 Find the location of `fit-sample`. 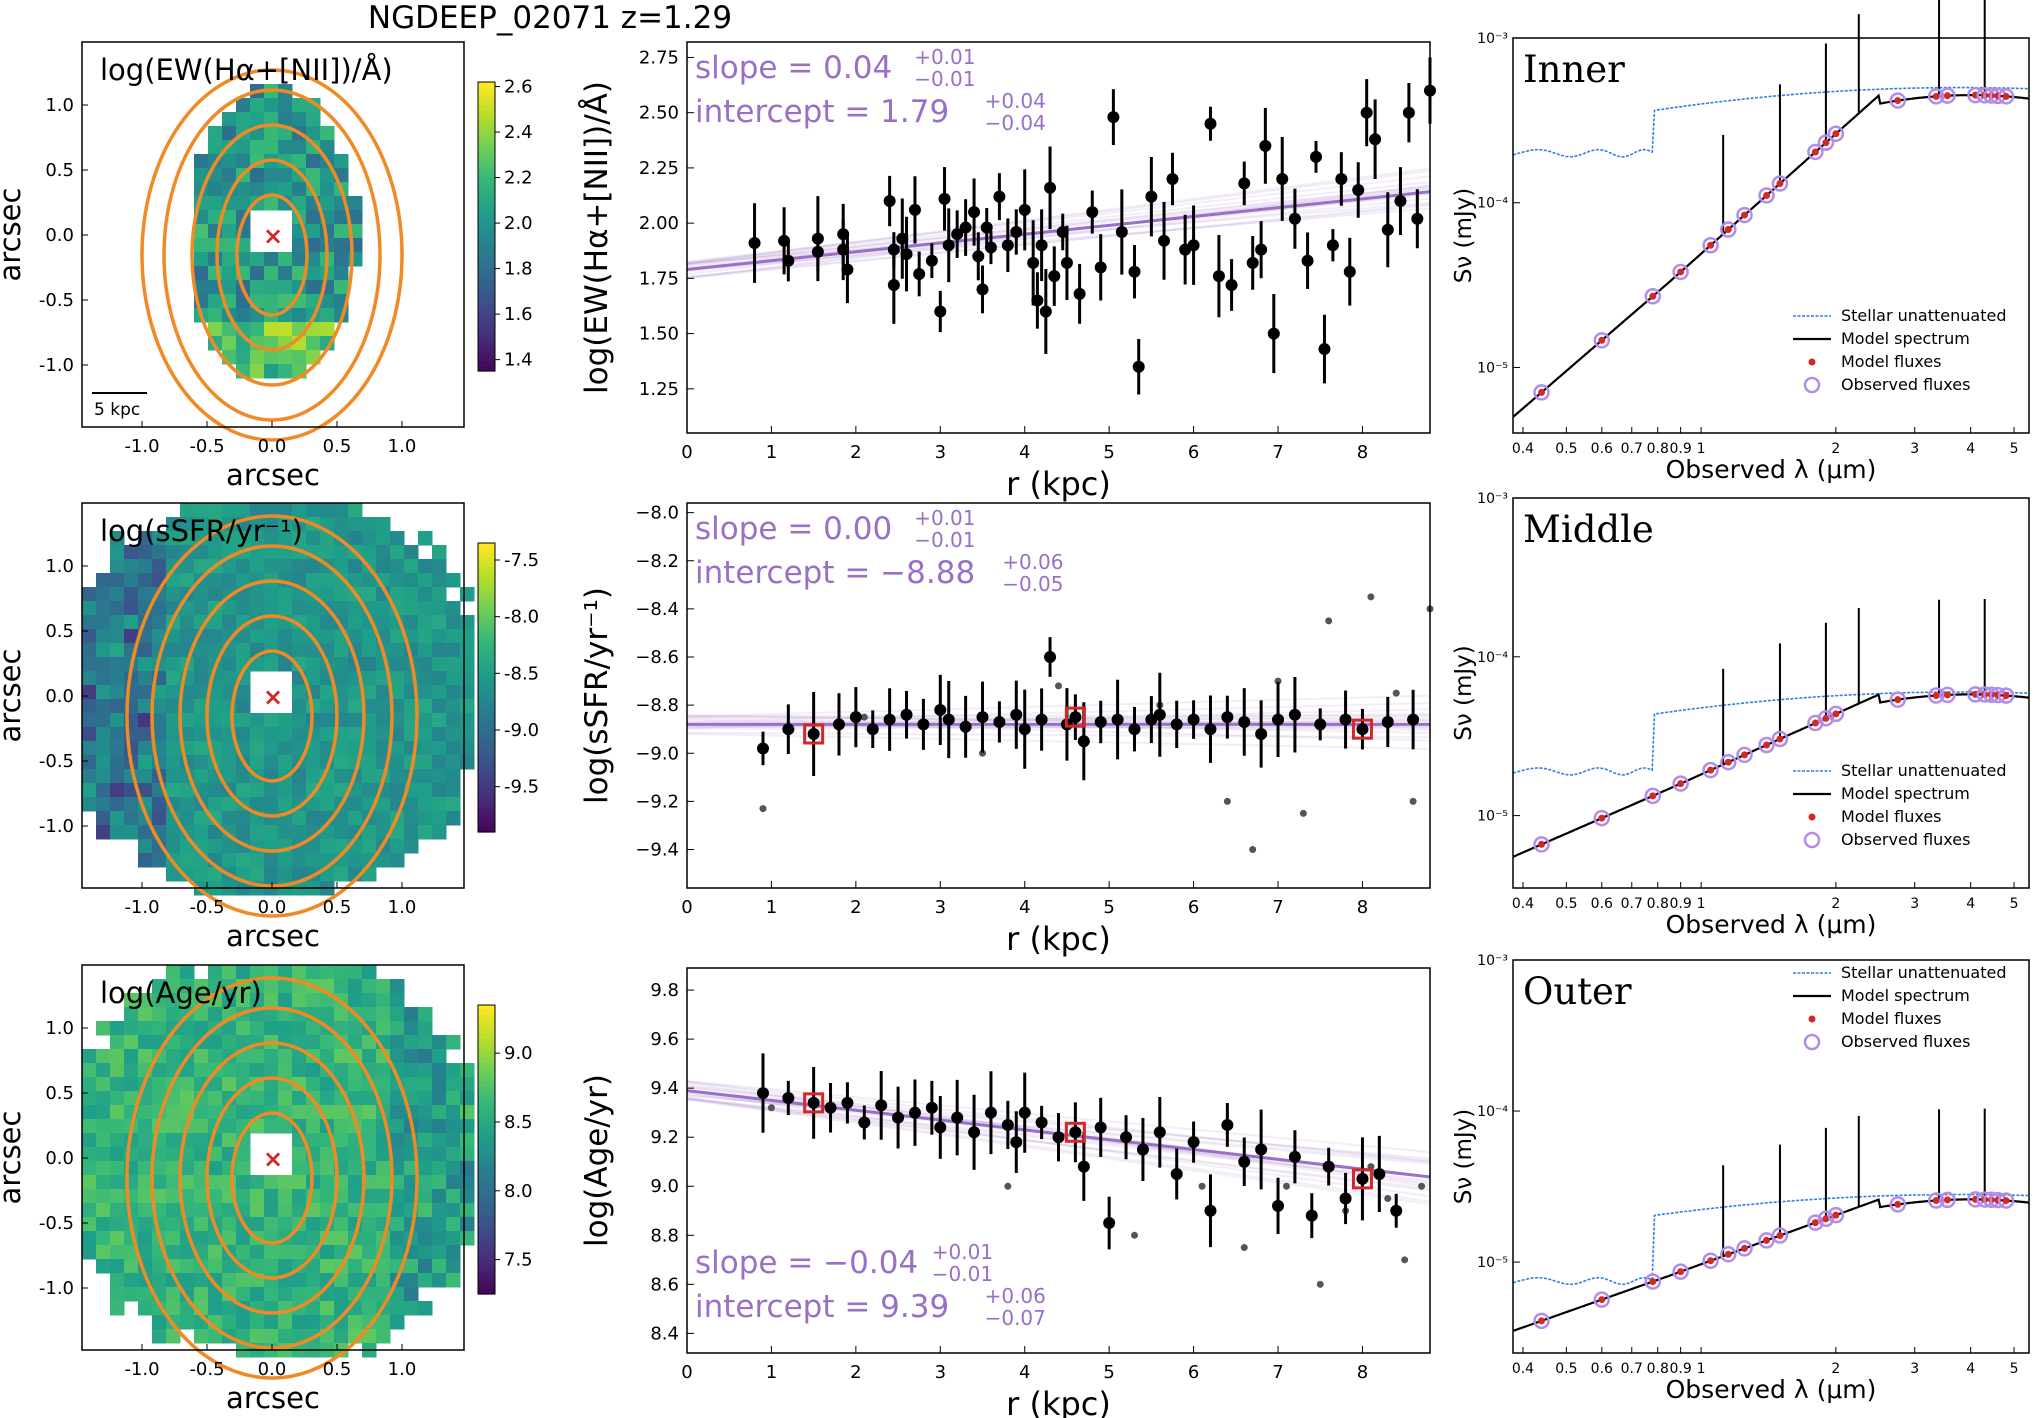

fit-sample is located at coordinates (1058, 727).